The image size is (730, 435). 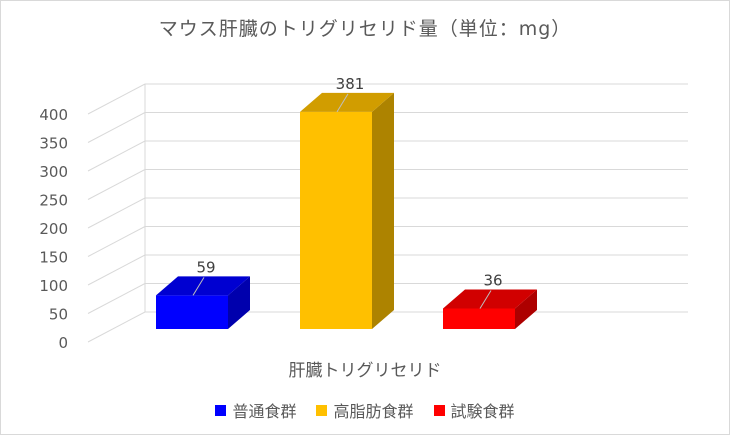 I want to click on legend-label: 高脂肪食群, so click(x=373, y=411).